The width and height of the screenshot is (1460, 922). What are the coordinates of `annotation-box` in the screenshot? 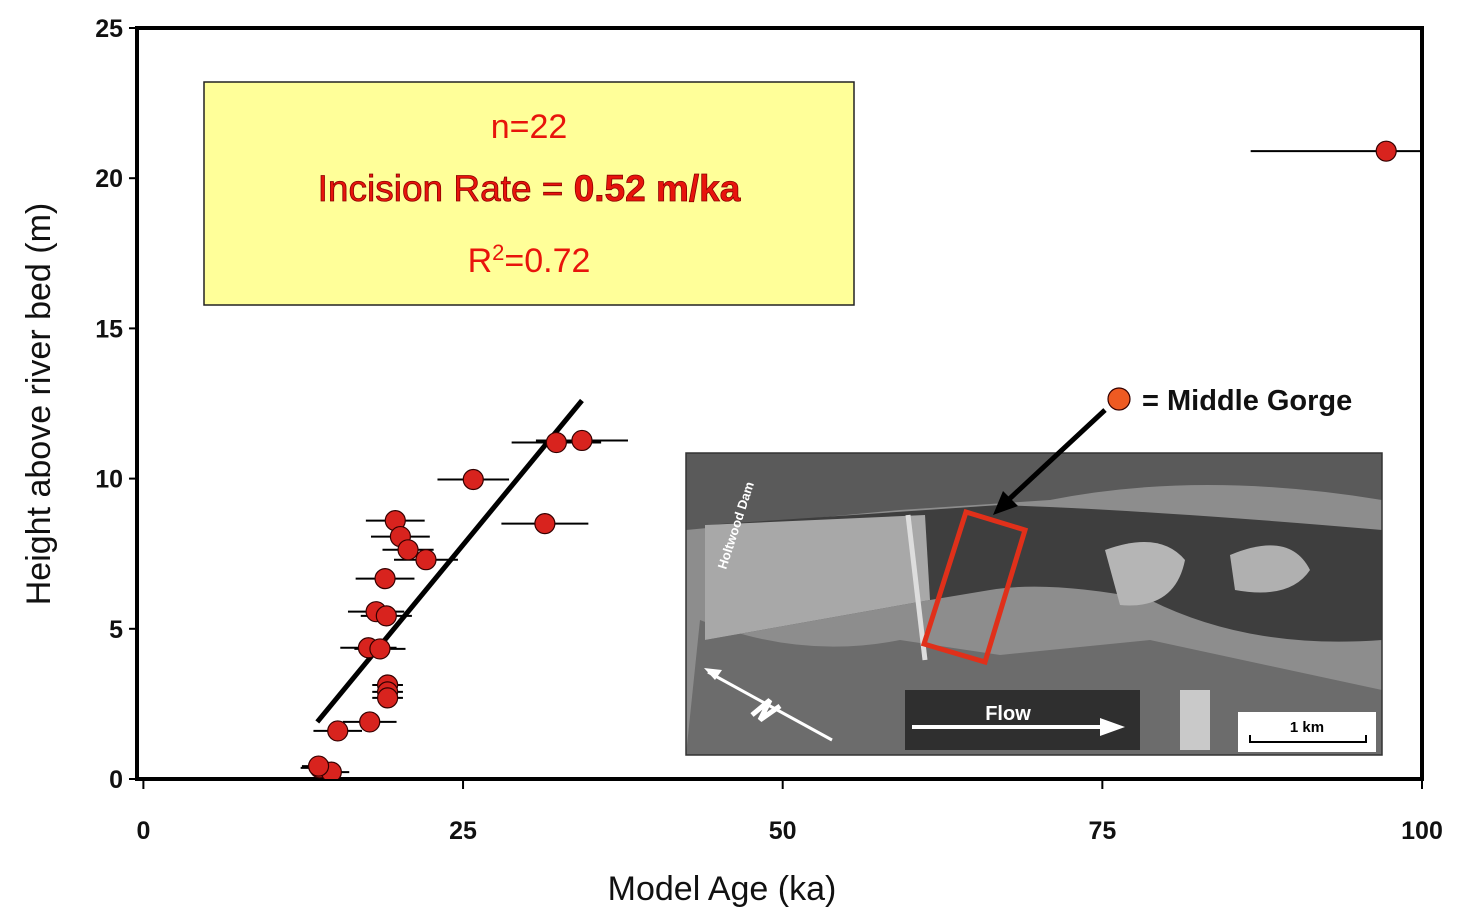 It's located at (529, 193).